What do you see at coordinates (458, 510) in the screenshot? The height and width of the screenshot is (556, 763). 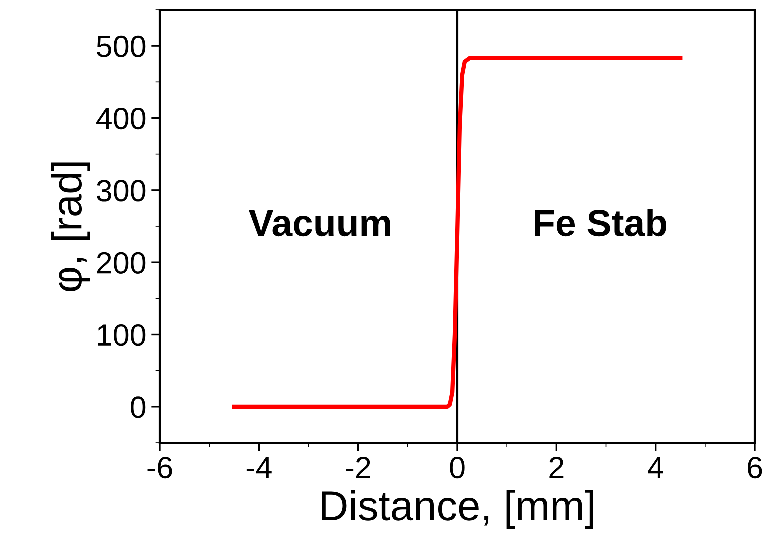 I see `x-axis-title: Distance, [mm]` at bounding box center [458, 510].